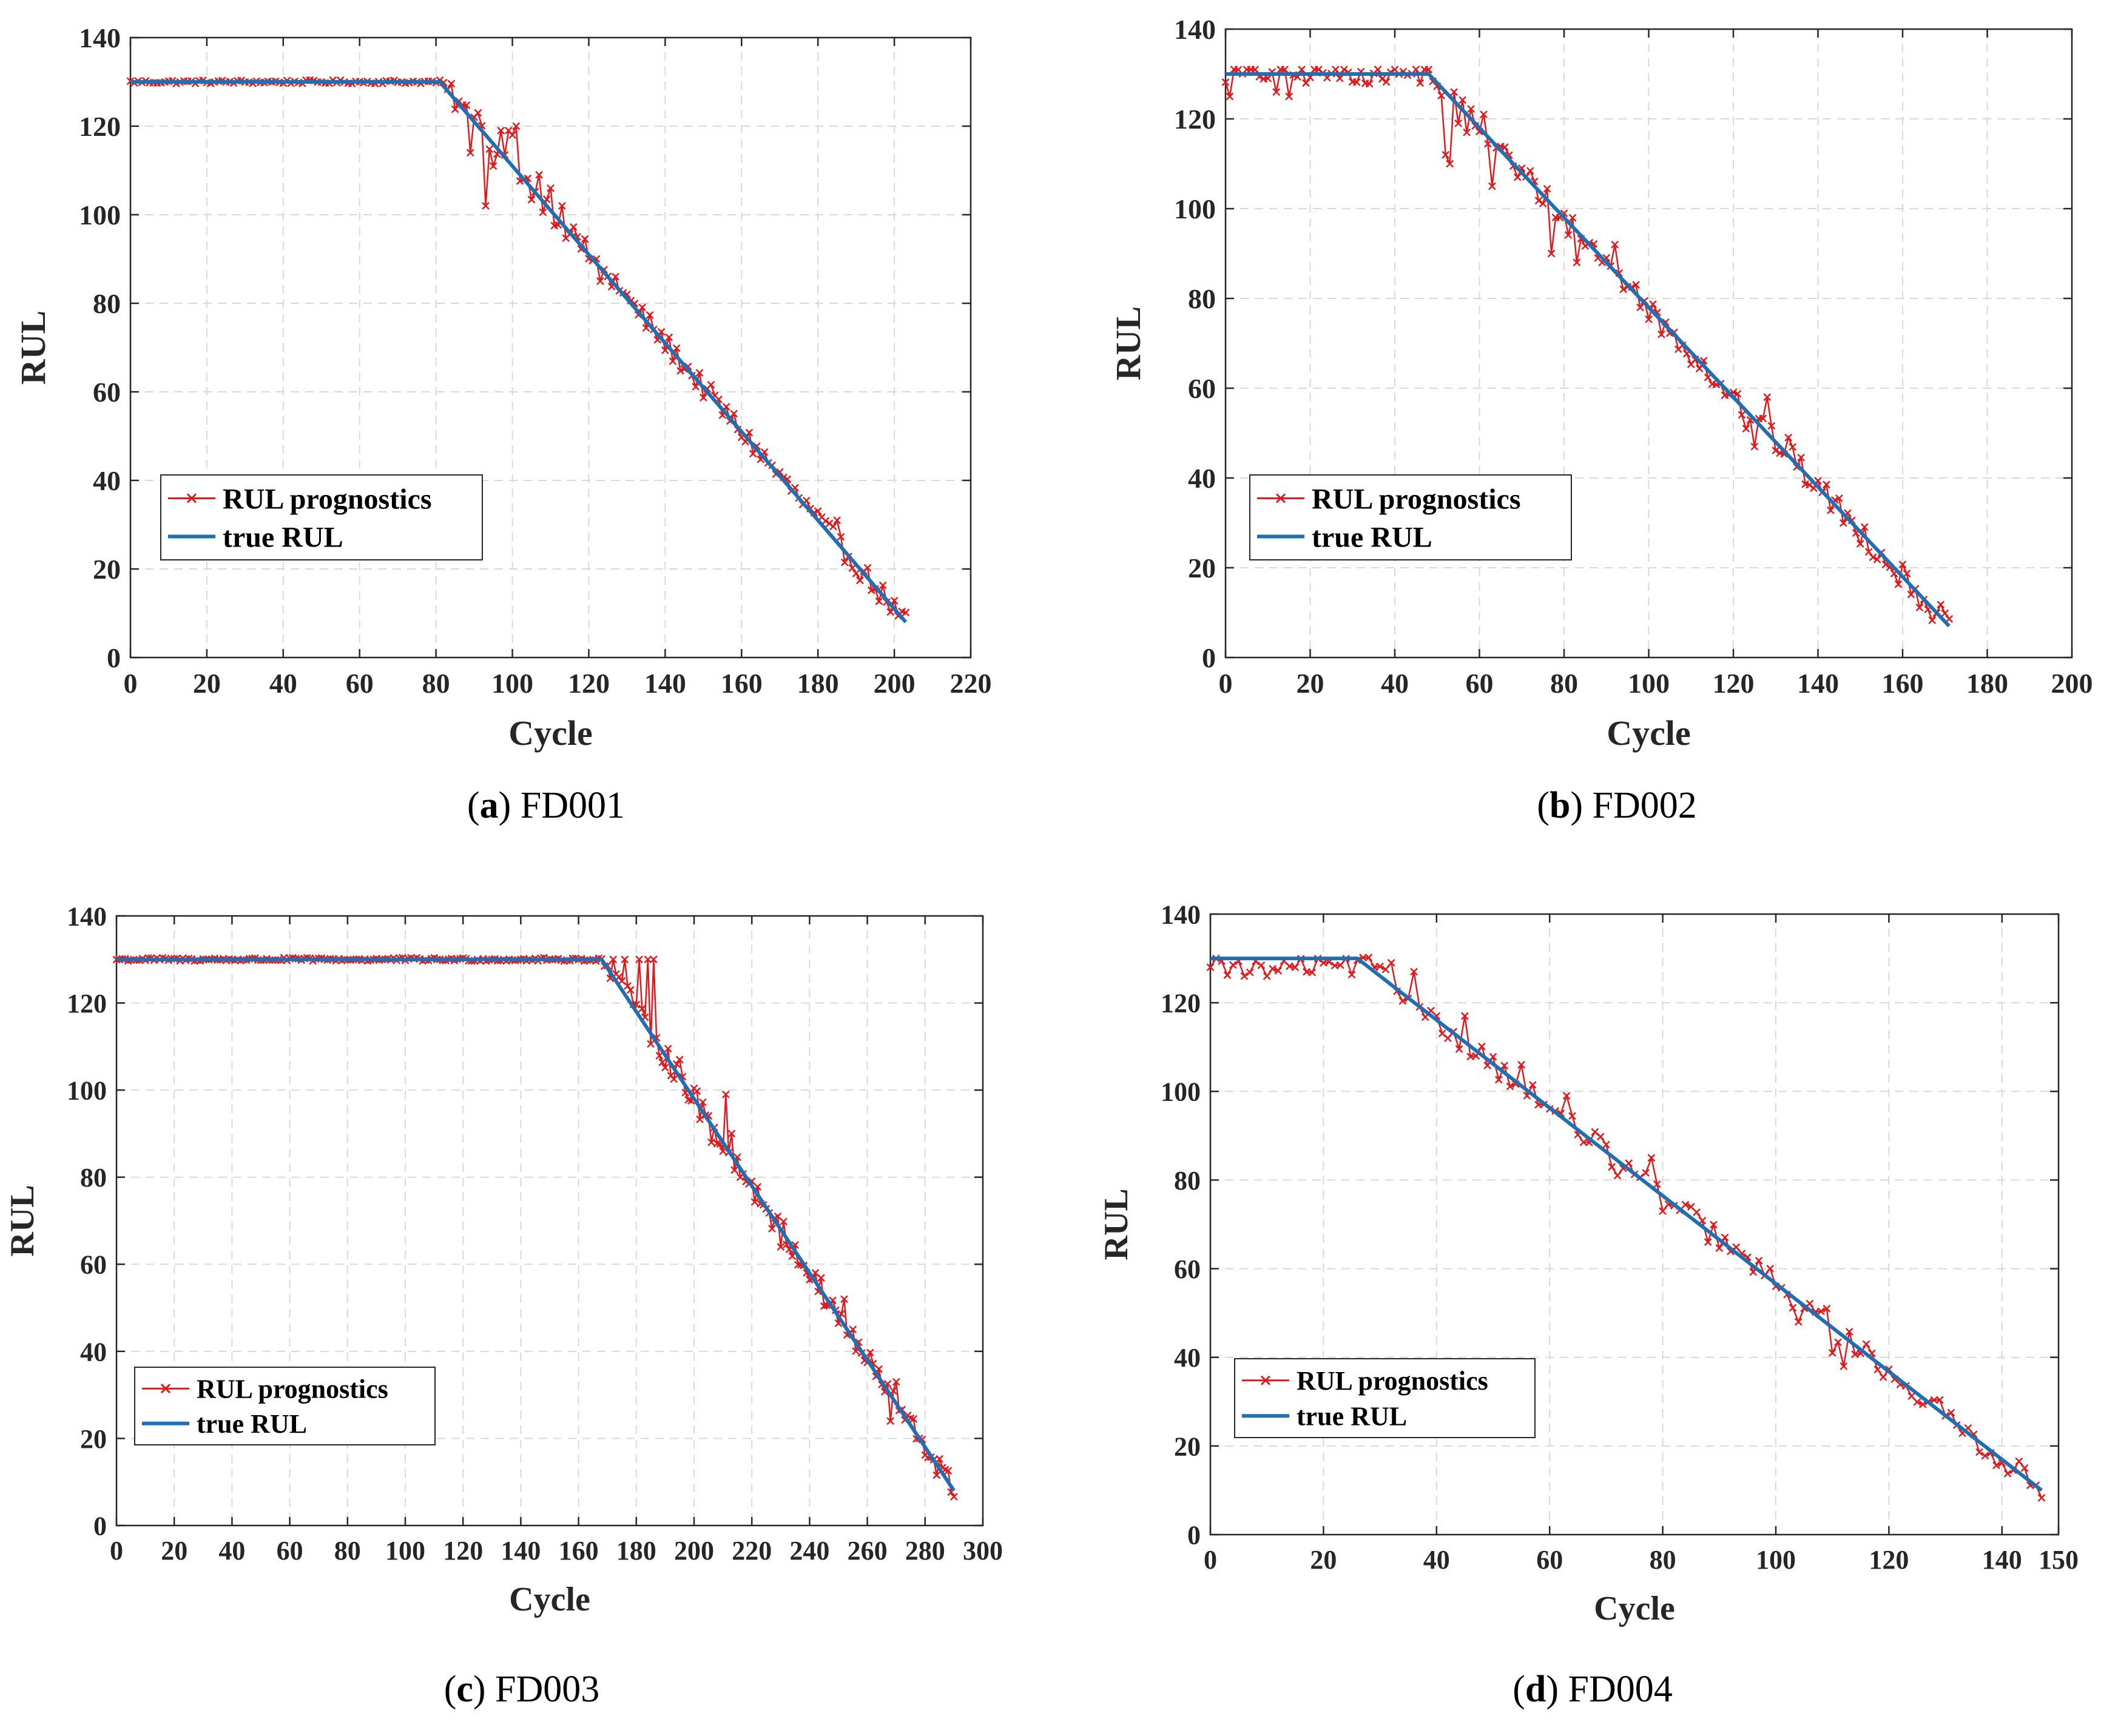  I want to click on x-tick-label: 140, so click(1818, 683).